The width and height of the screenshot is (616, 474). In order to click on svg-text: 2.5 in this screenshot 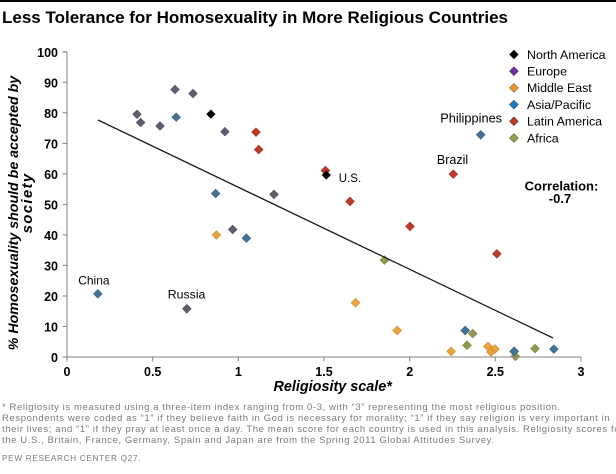, I will do `click(495, 372)`.